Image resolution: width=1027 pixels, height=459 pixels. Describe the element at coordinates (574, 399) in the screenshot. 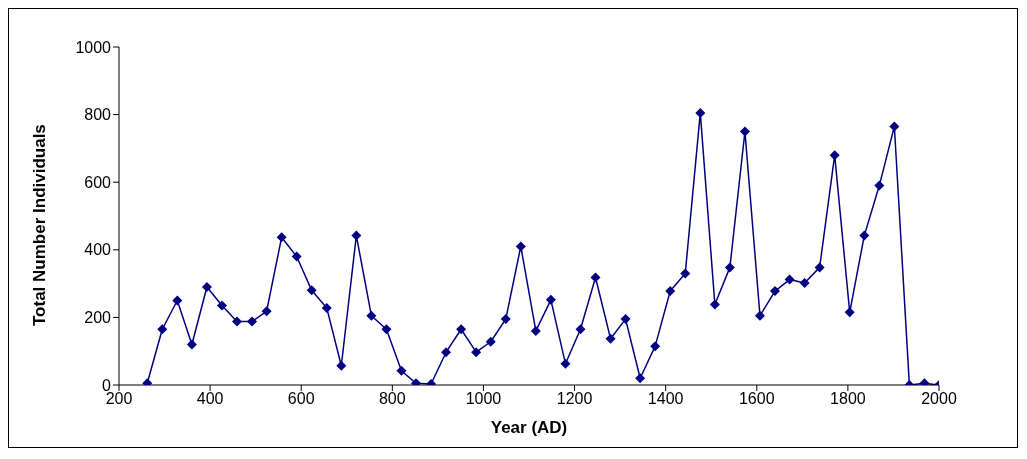

I see `x-tick-label: 1200` at that location.